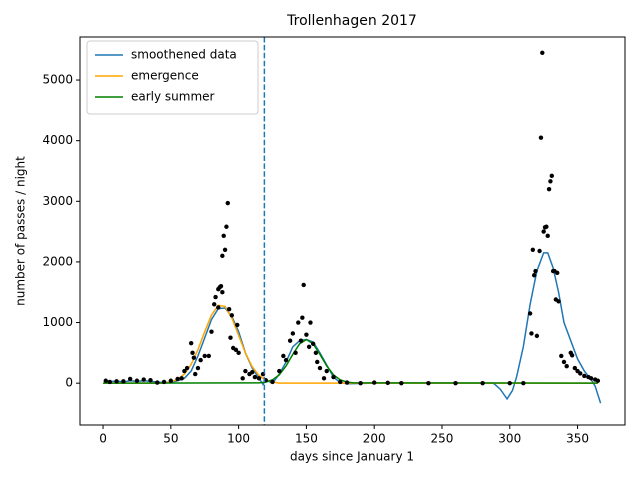  I want to click on x-axis-label: days since January 1, so click(352, 457).